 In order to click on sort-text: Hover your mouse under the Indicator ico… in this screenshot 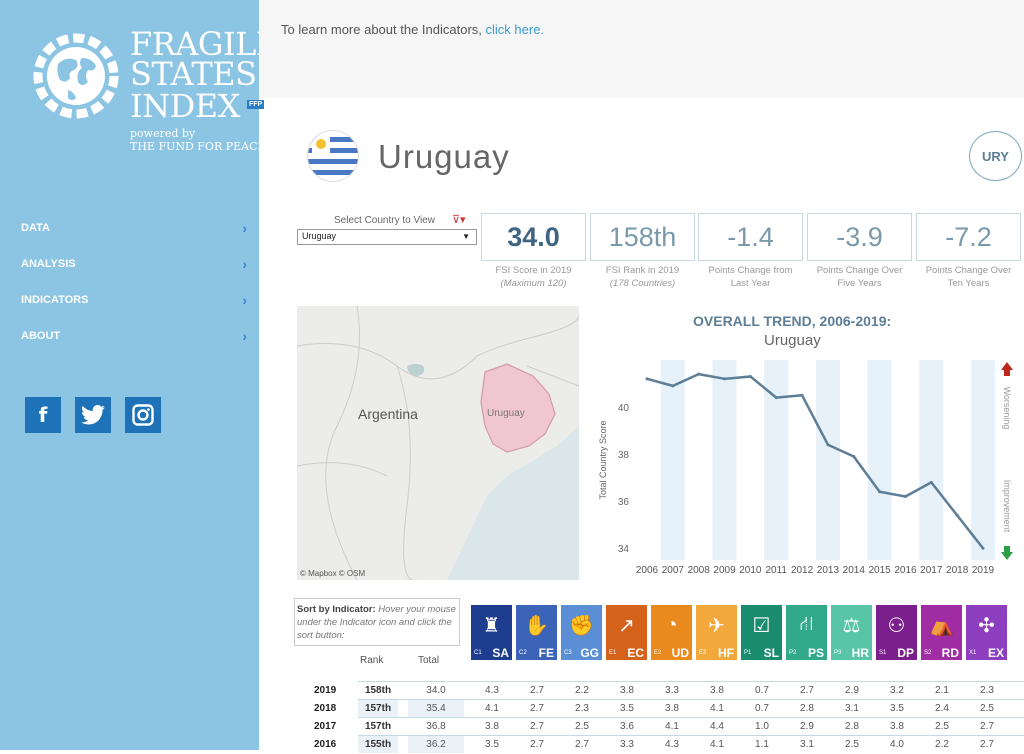, I will do `click(376, 622)`.